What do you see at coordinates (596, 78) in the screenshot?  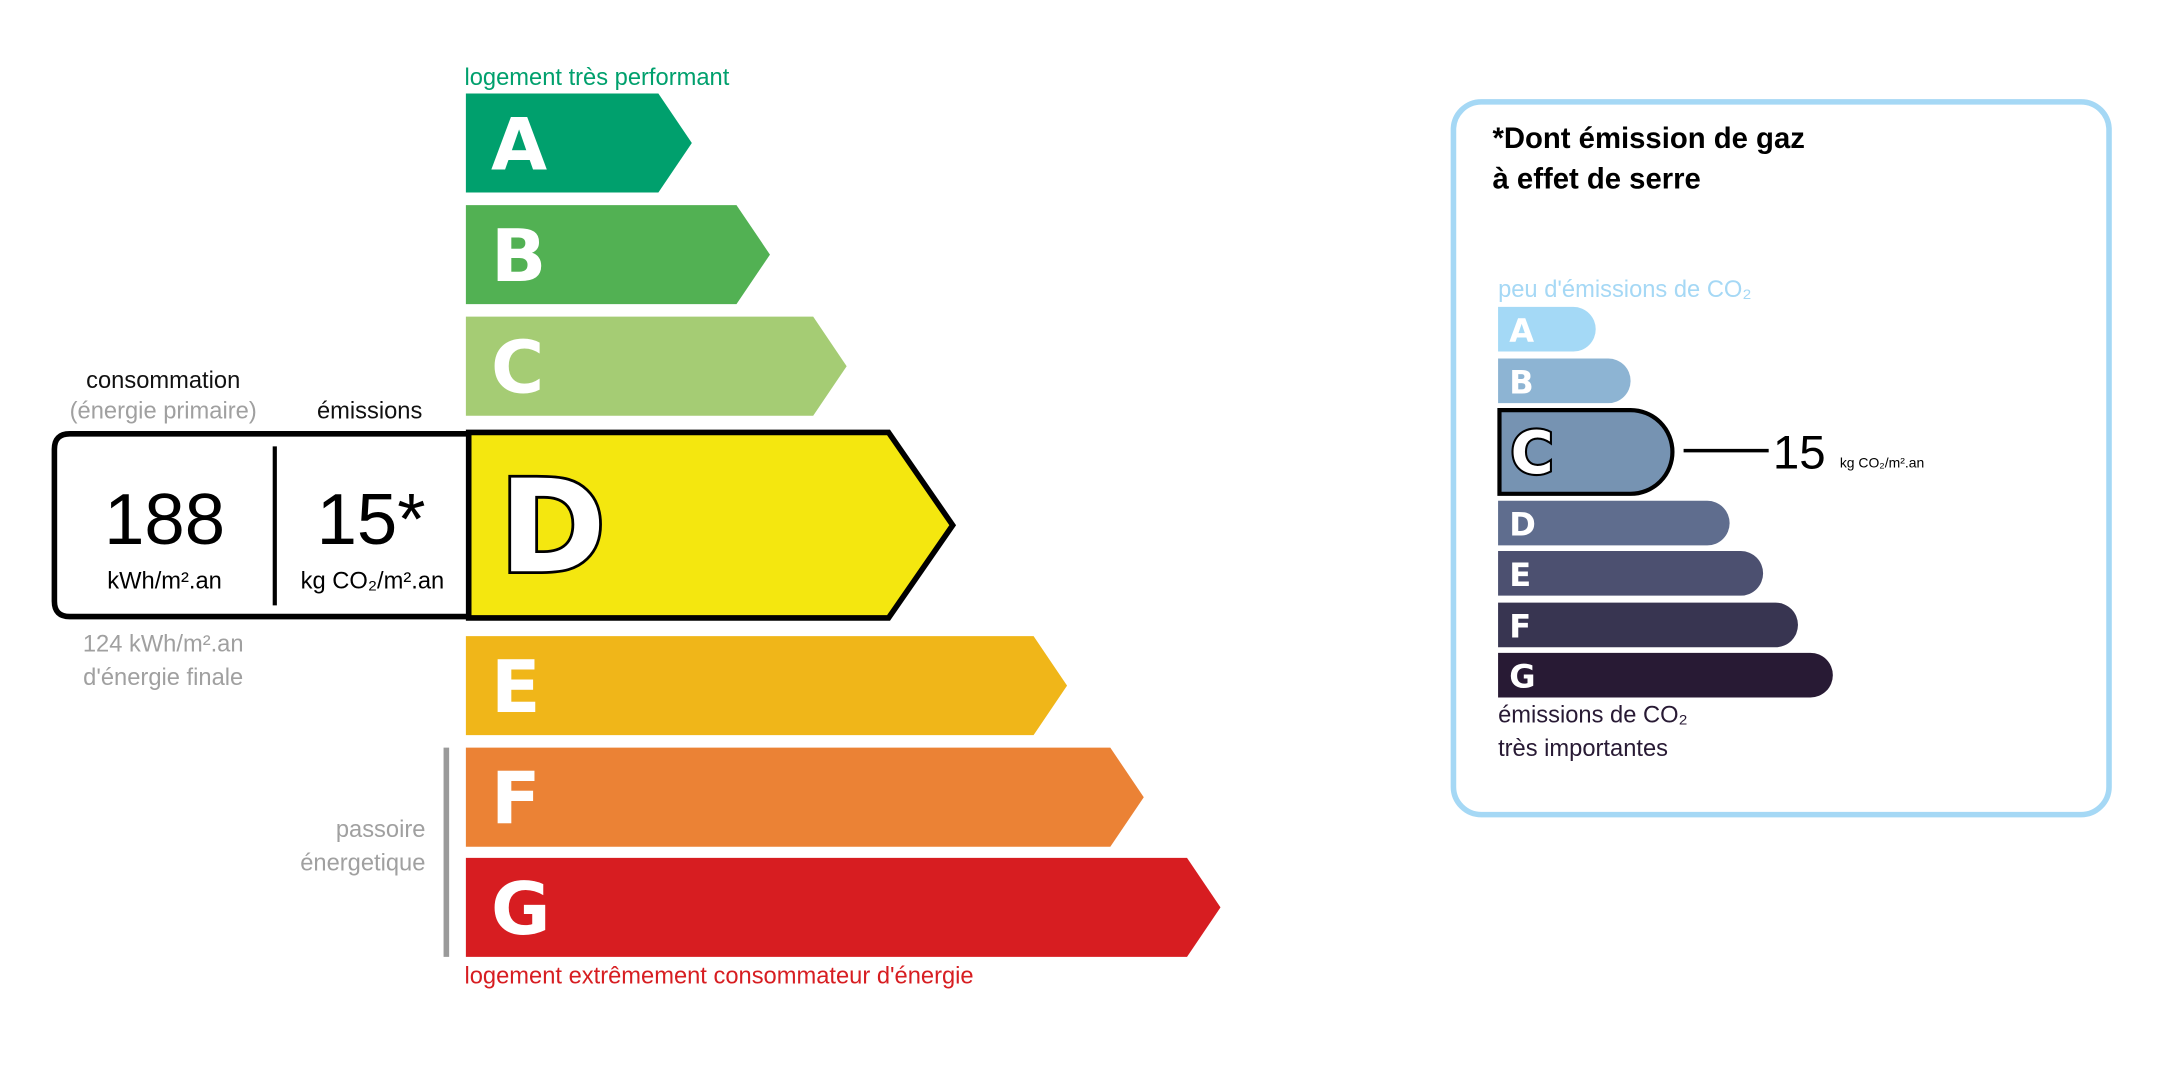 I see `energy-top-label: logement très performant` at bounding box center [596, 78].